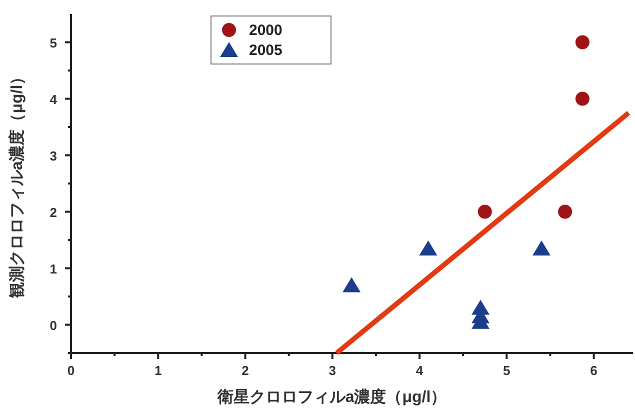 Image resolution: width=635 pixels, height=410 pixels. Describe the element at coordinates (16, 184) in the screenshot. I see `y-axis-title: 観測クロロフィルa濃度（μg/l）` at that location.